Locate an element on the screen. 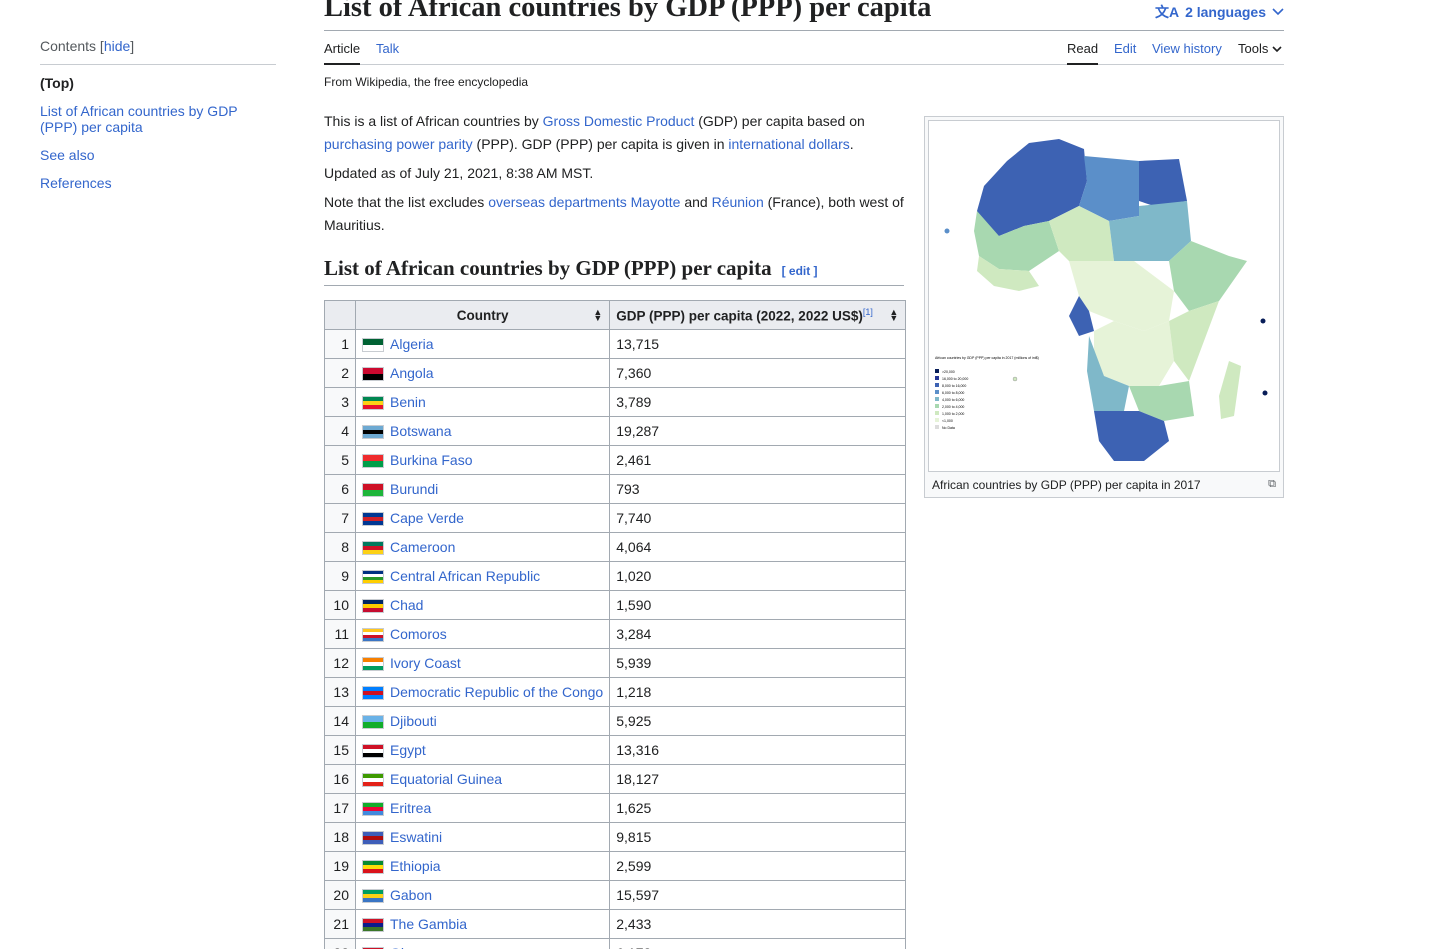  country-link: Ghana is located at coordinates (411, 947).